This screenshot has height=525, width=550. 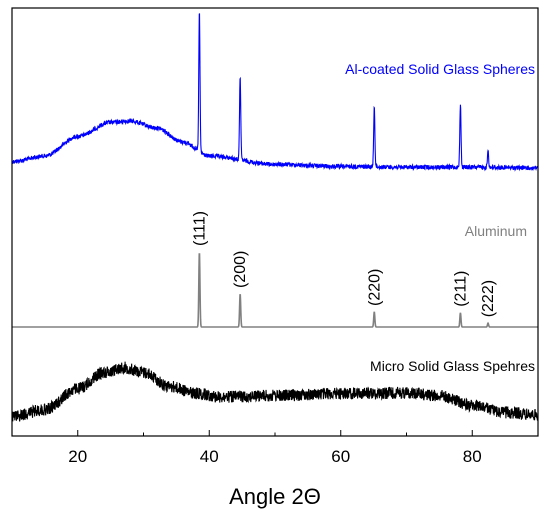 I want to click on peak-label-3: (220), so click(x=374, y=287).